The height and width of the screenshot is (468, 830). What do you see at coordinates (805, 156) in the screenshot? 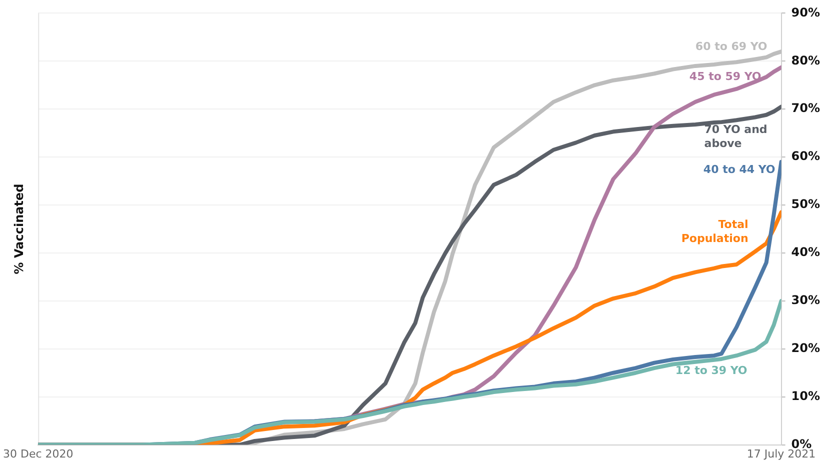
I see `y-tick-label: 60%` at bounding box center [805, 156].